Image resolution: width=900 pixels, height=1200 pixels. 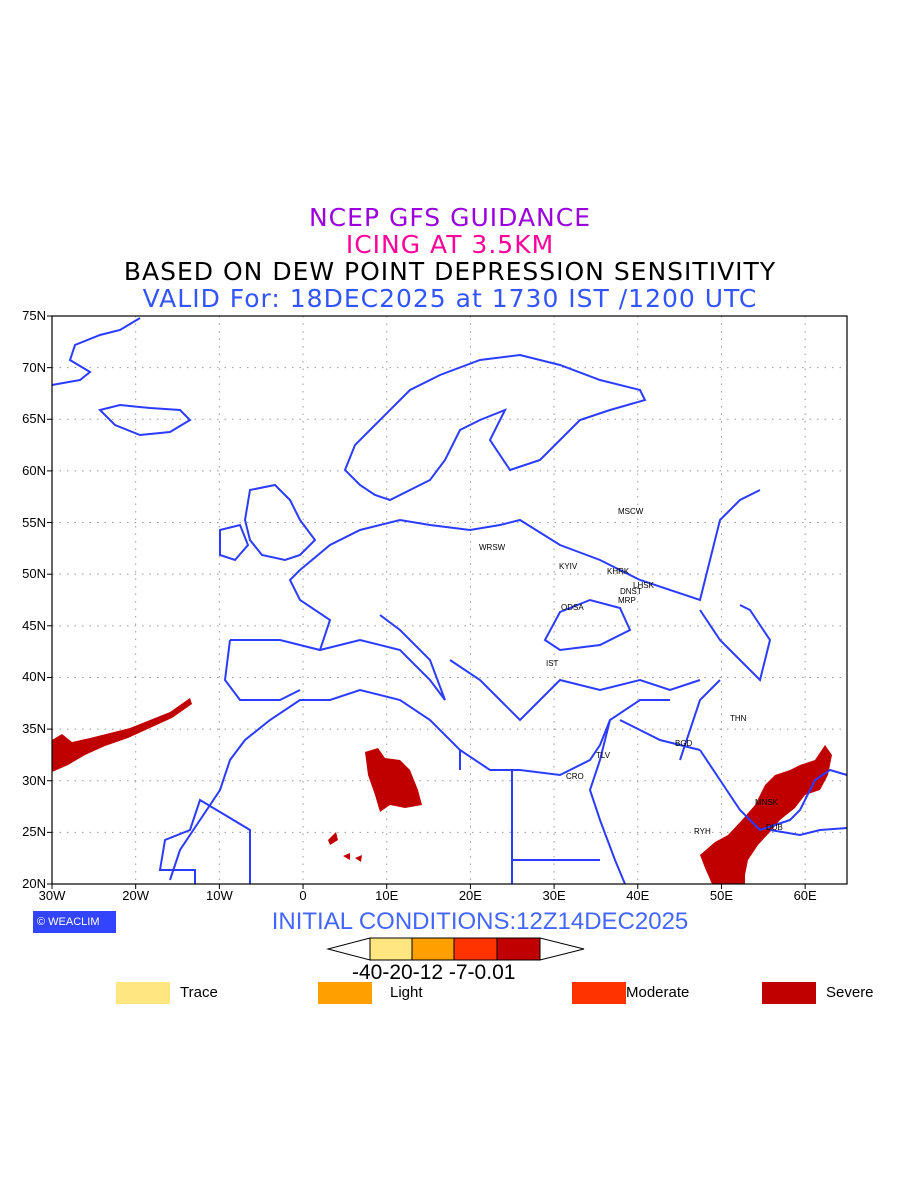 What do you see at coordinates (766, 814) in the screenshot?
I see `icing-patch-gulf` at bounding box center [766, 814].